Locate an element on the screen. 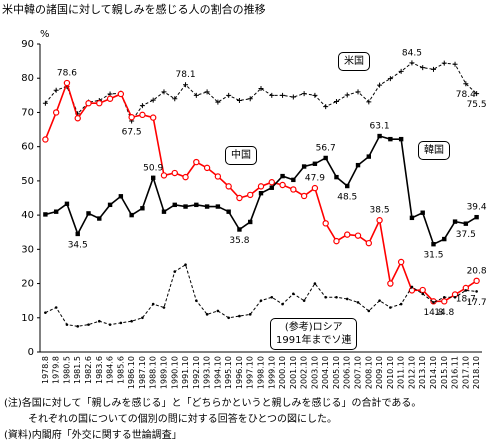 The width and height of the screenshot is (500, 442). y-tick-label: 90 is located at coordinates (27, 44).